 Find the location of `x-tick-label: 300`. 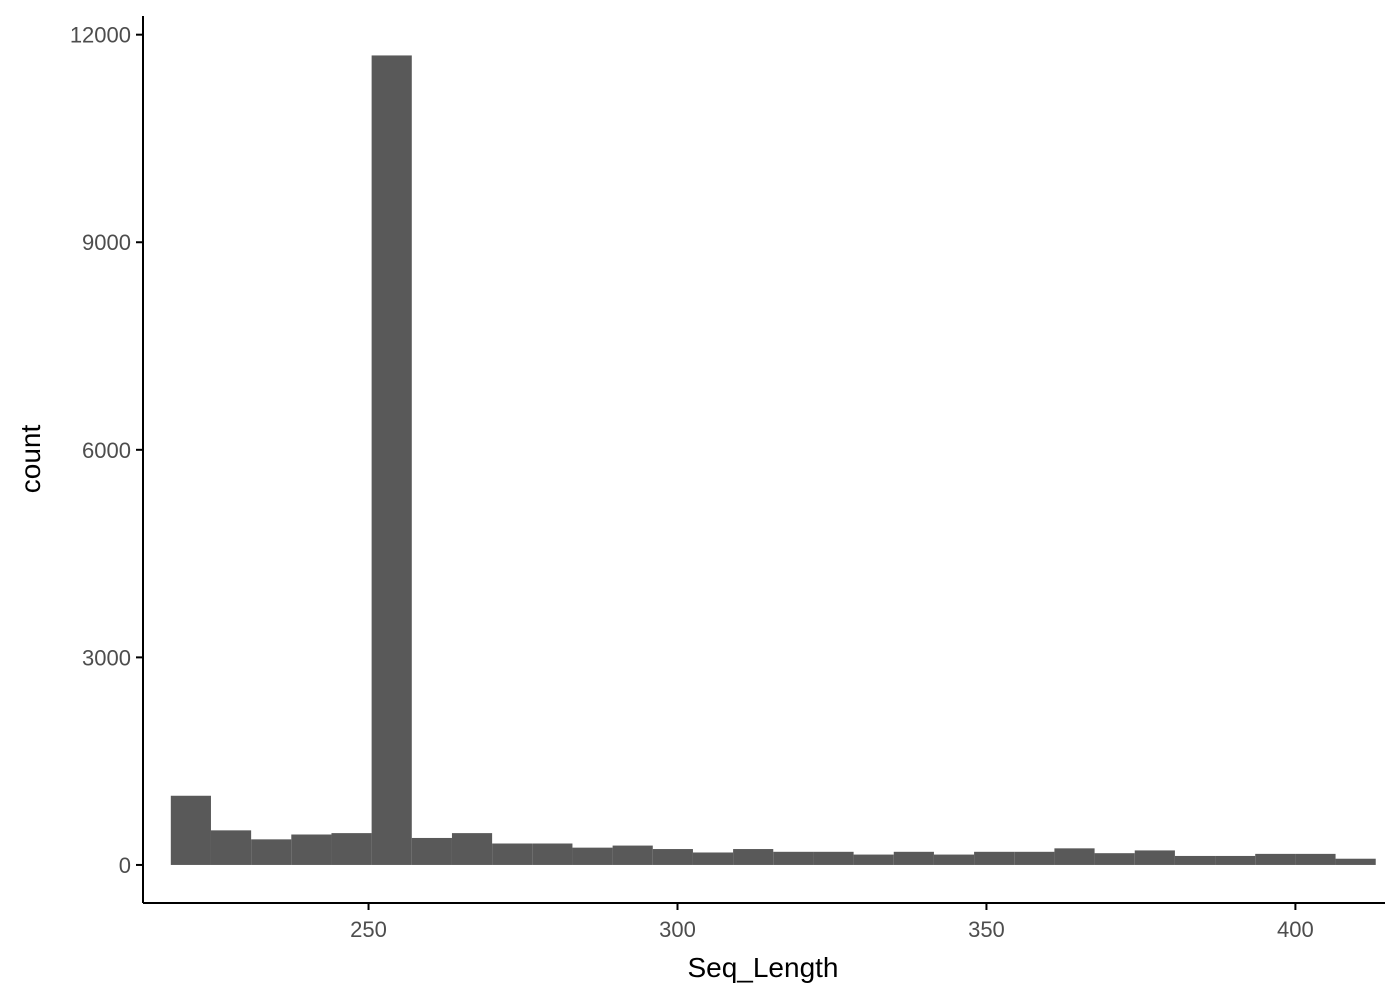

x-tick-label: 300 is located at coordinates (677, 929).